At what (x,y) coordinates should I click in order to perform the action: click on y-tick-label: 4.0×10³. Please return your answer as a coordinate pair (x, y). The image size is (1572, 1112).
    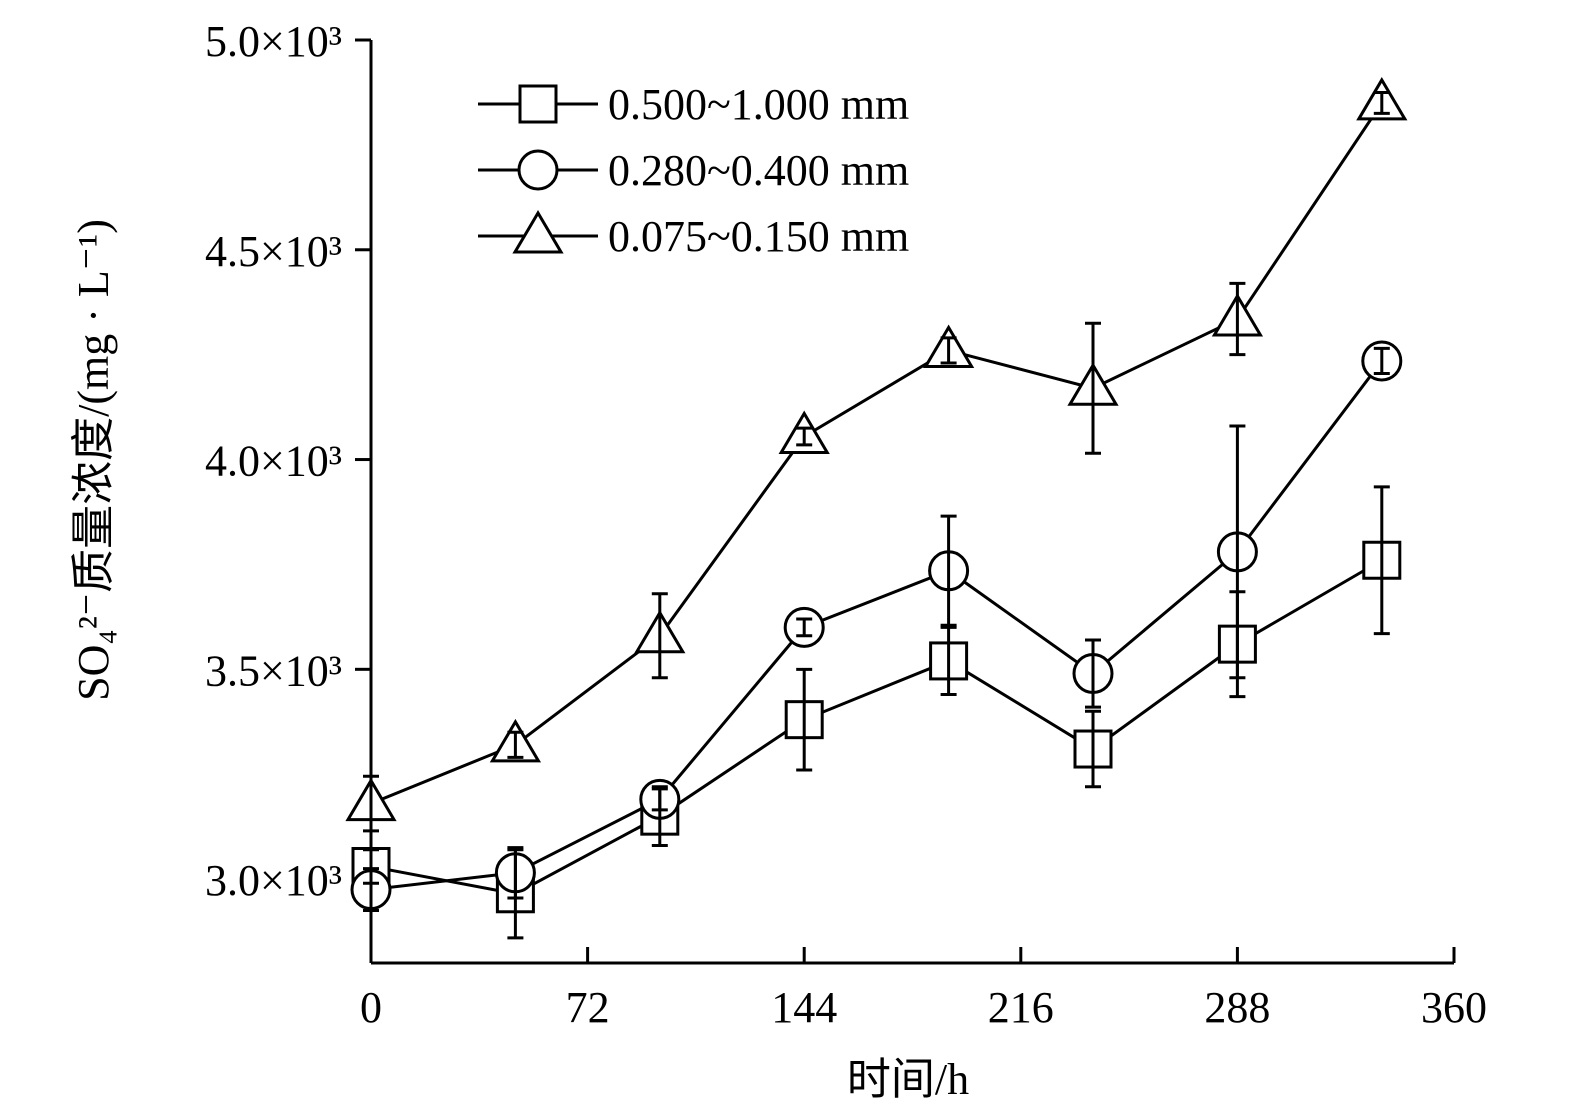
    Looking at the image, I should click on (273, 461).